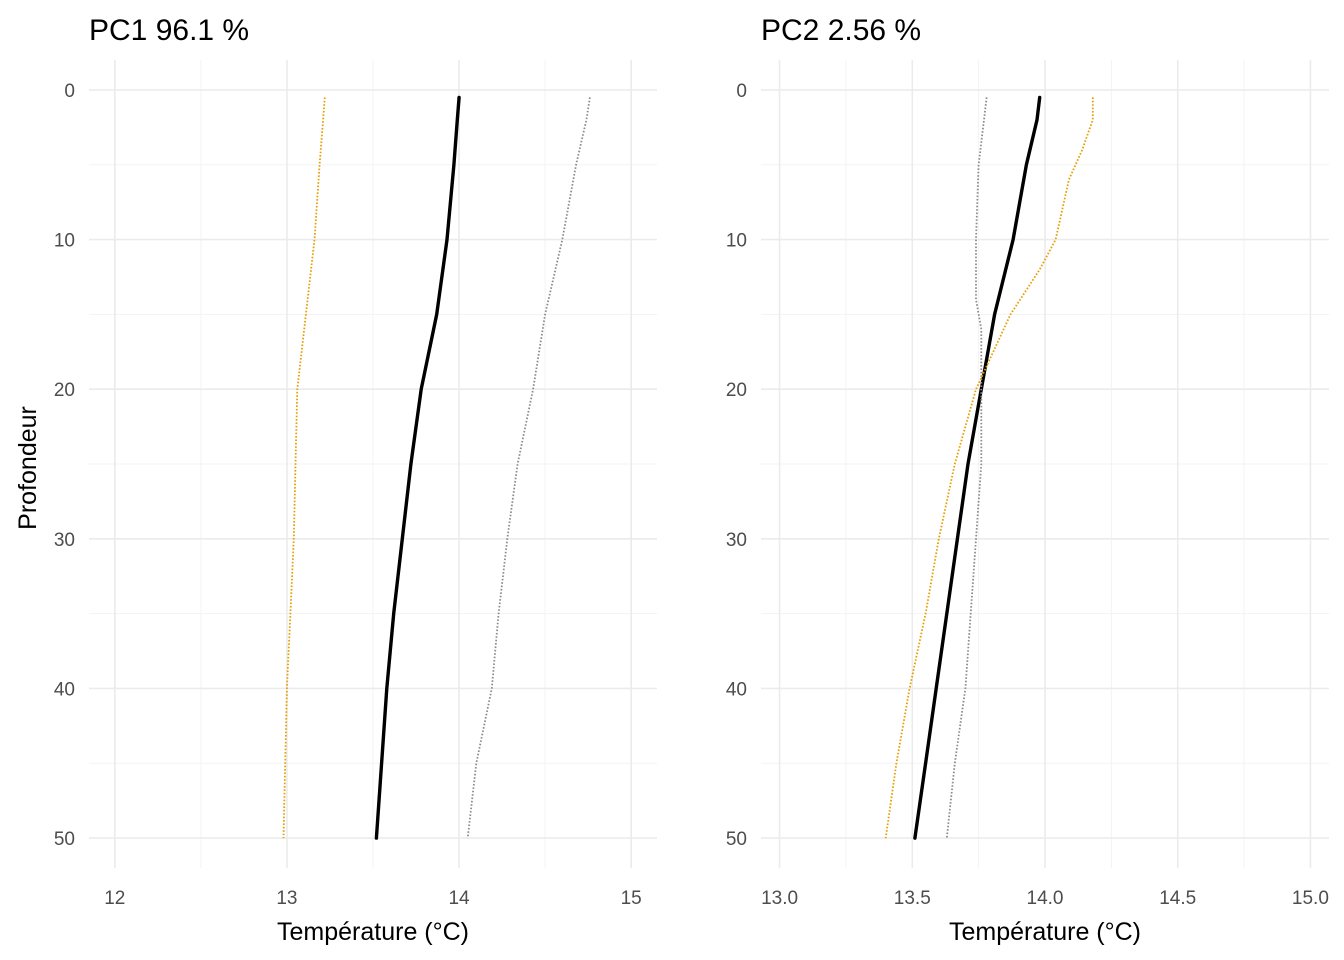  I want to click on y-axis-title: Profondeur, so click(28, 468).